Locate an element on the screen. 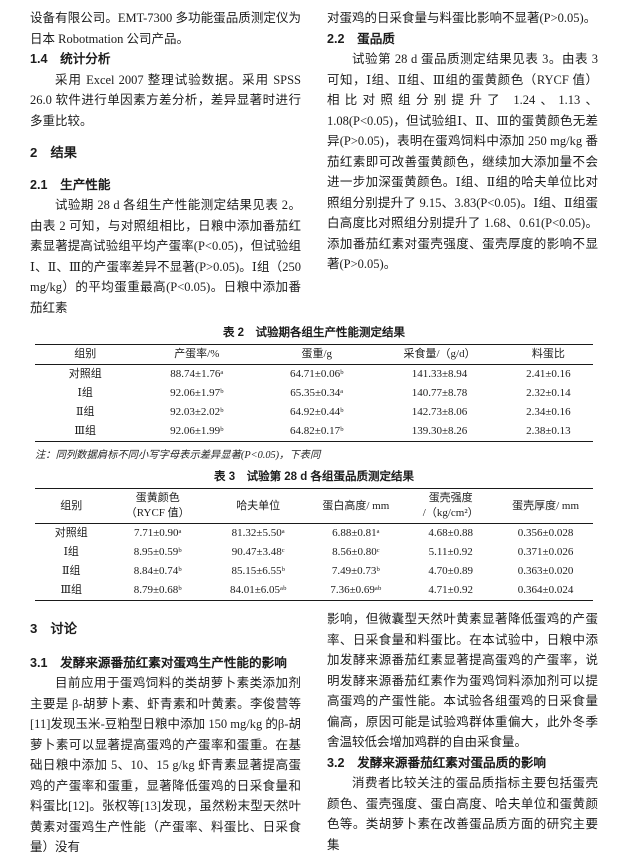  heading-lycopene-performance: 3.1 发酵来源番茄红素对蛋鸡生产性能的影响 is located at coordinates (158, 662).